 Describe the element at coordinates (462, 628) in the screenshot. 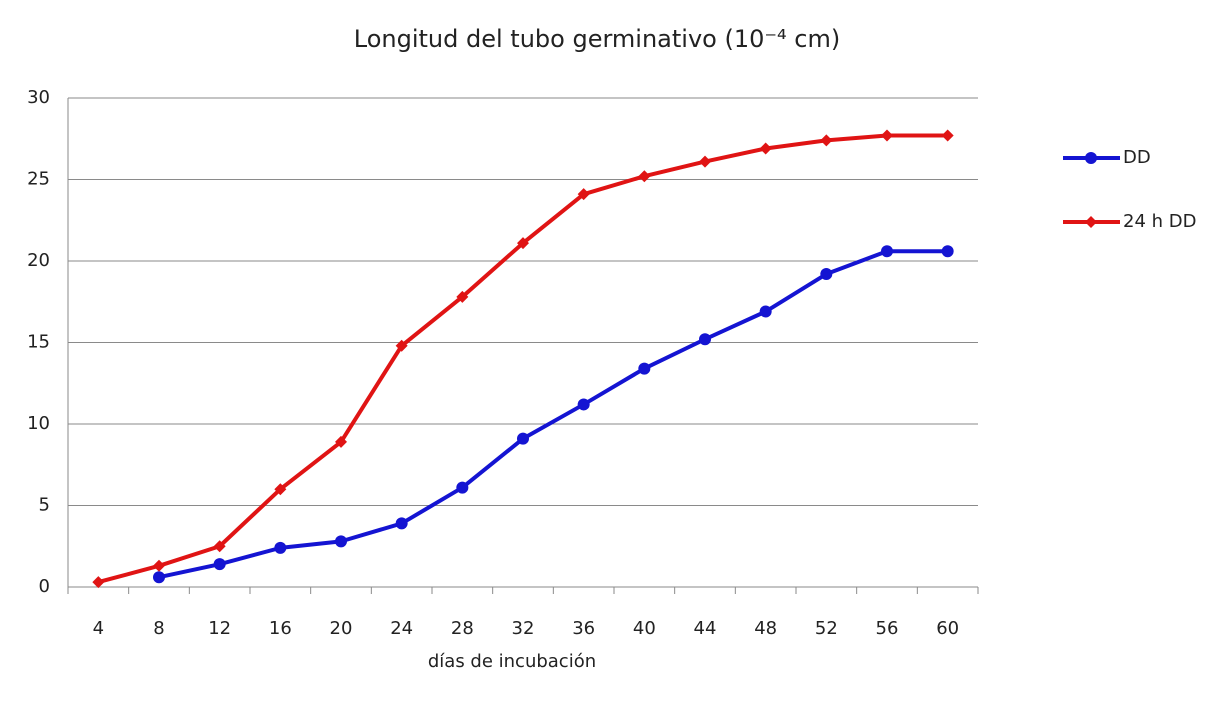

I see `x-tick-label: 28` at that location.